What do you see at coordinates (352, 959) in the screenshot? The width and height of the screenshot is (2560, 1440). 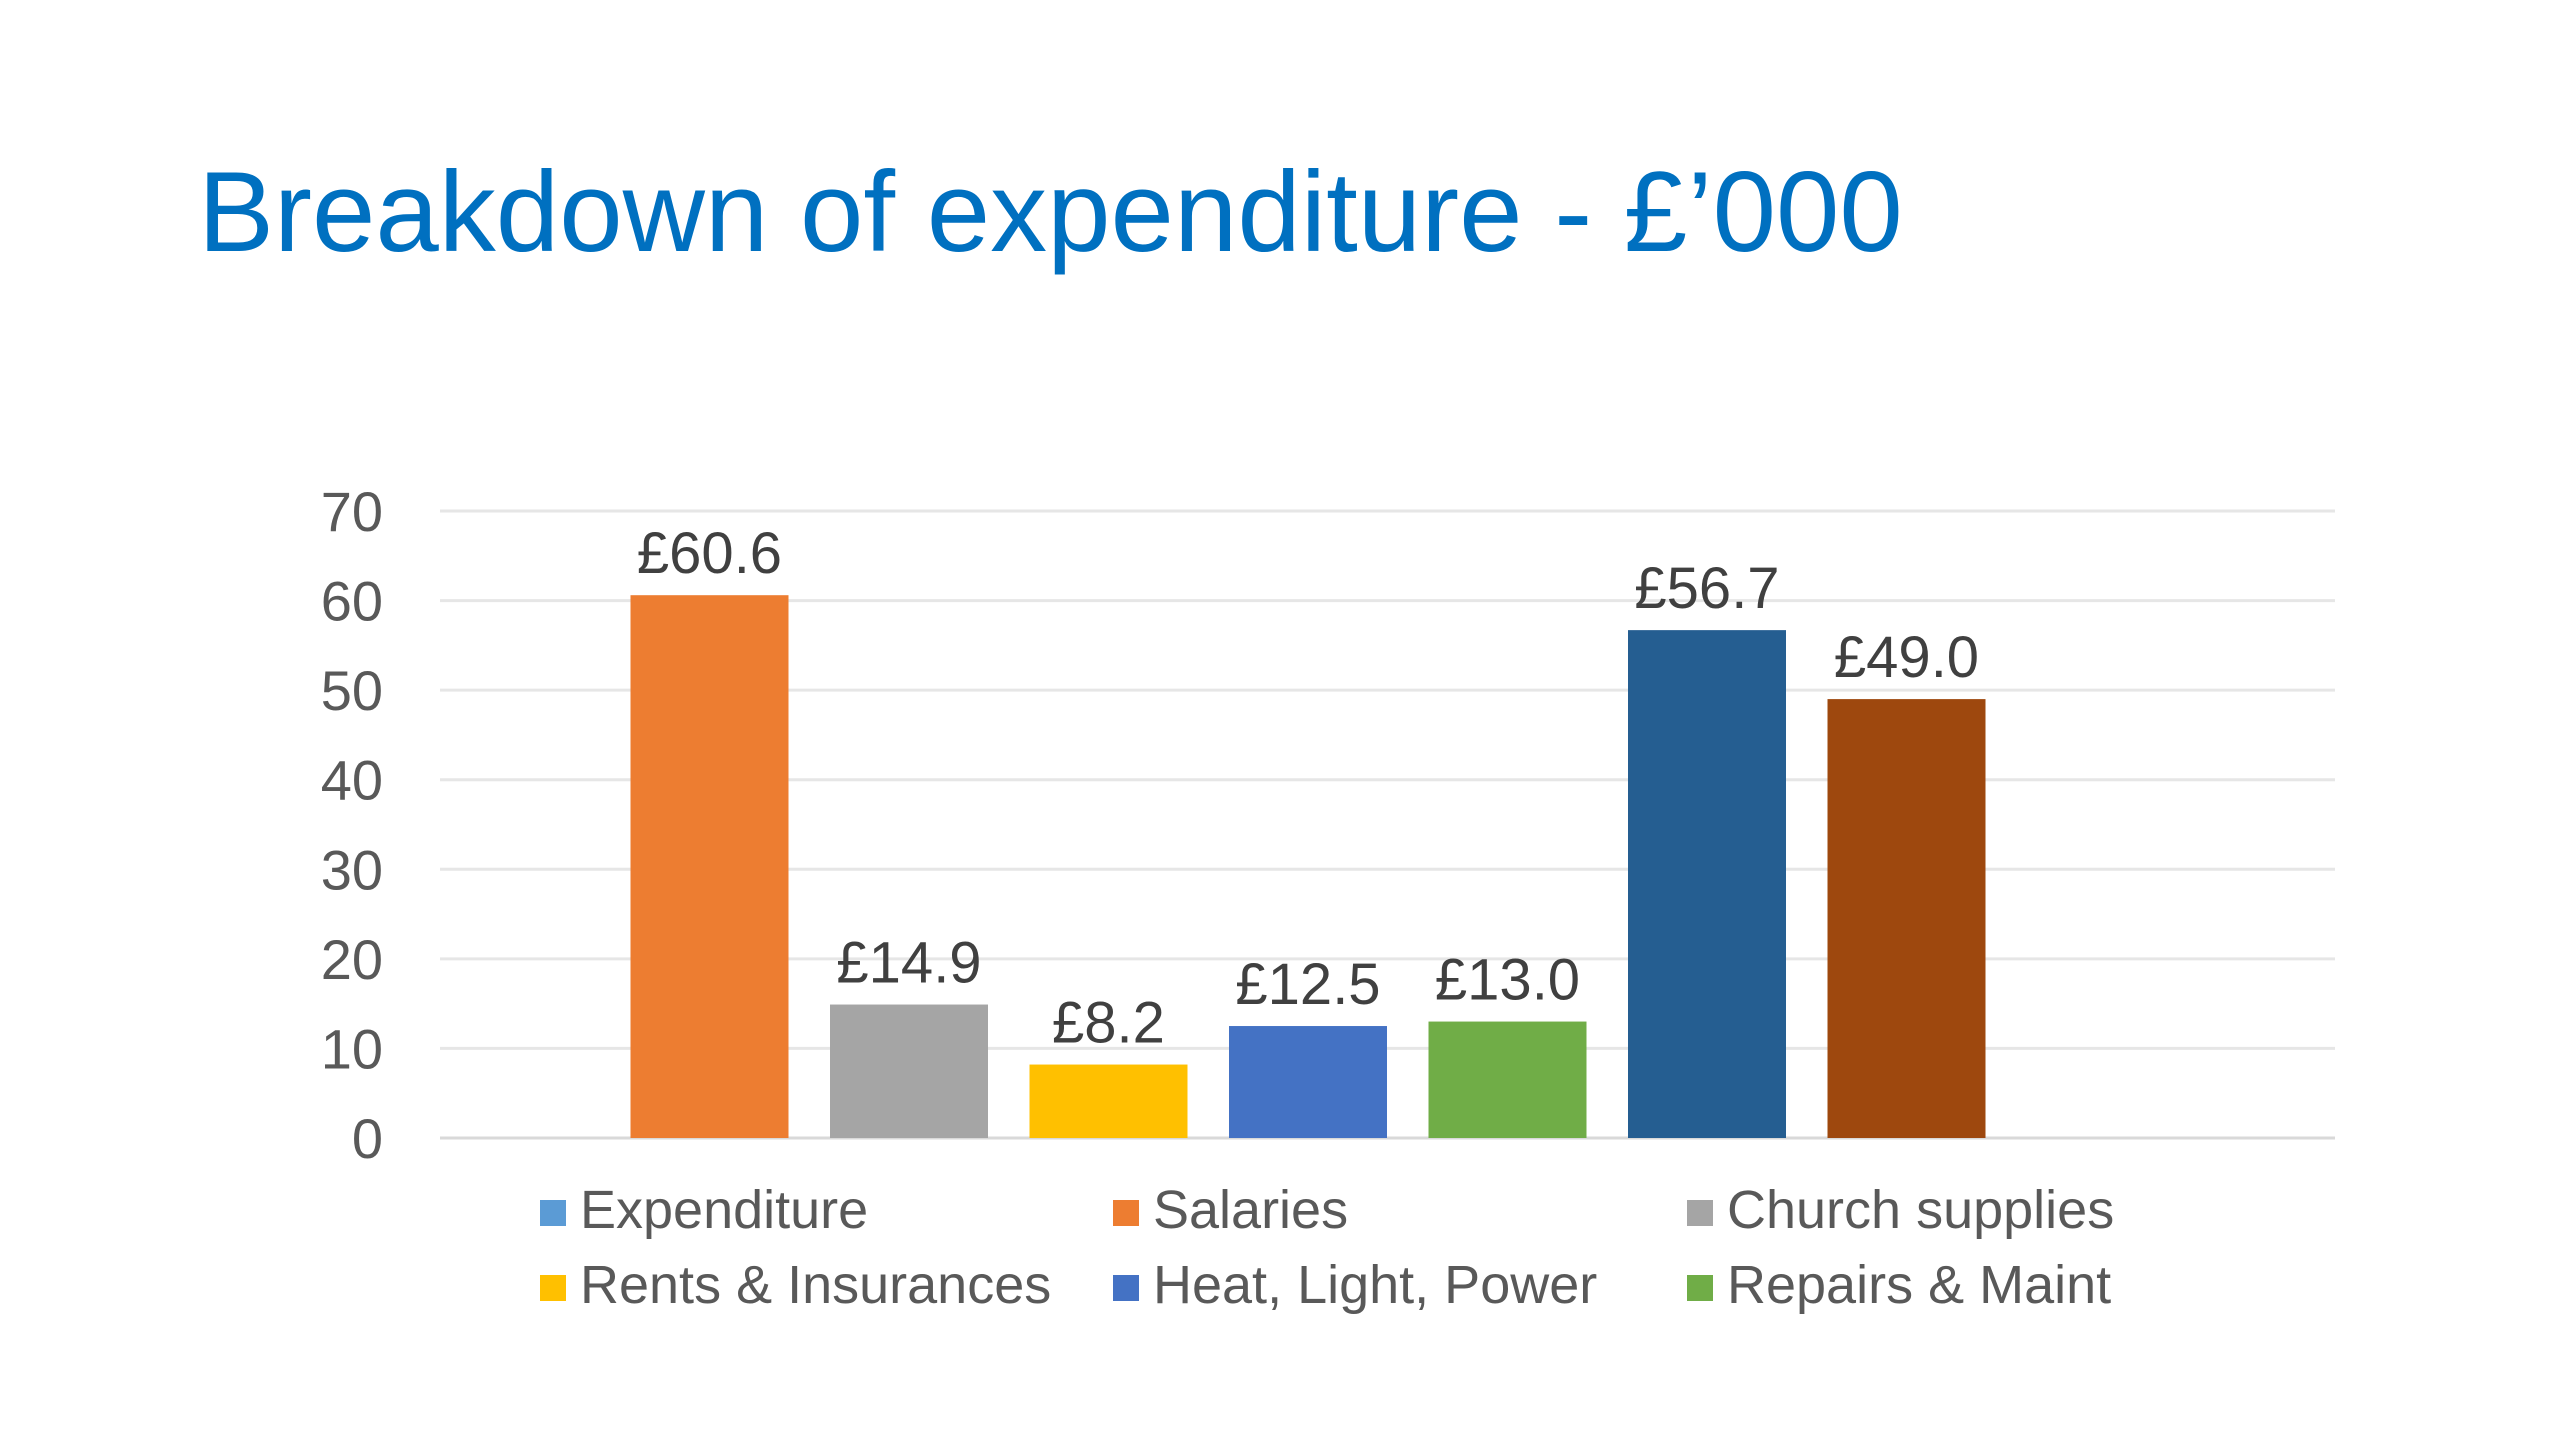 I see `y-tick-label: 20` at bounding box center [352, 959].